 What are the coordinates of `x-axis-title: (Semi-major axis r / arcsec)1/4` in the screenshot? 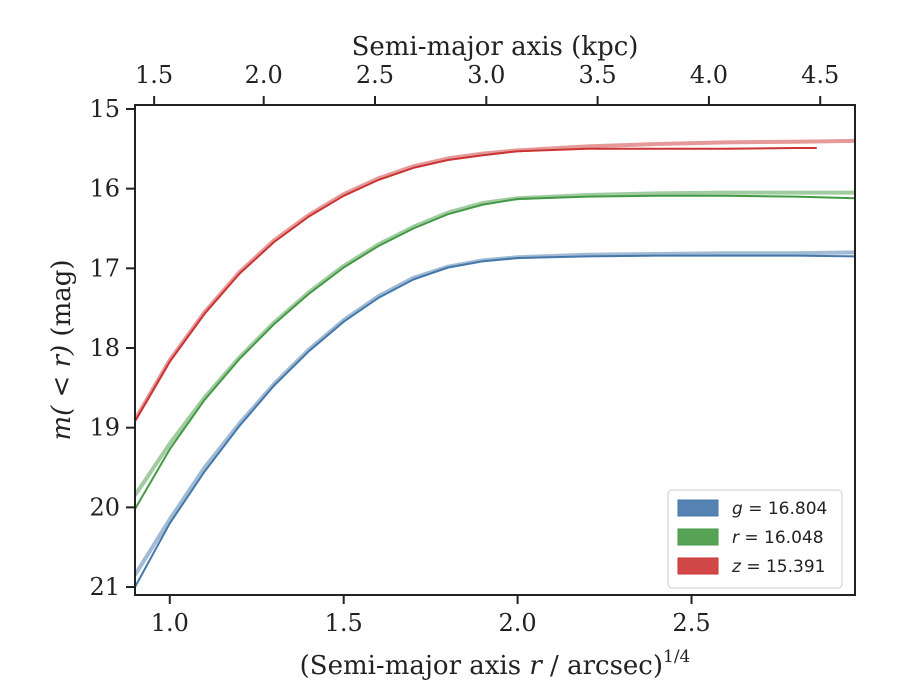 It's located at (495, 664).